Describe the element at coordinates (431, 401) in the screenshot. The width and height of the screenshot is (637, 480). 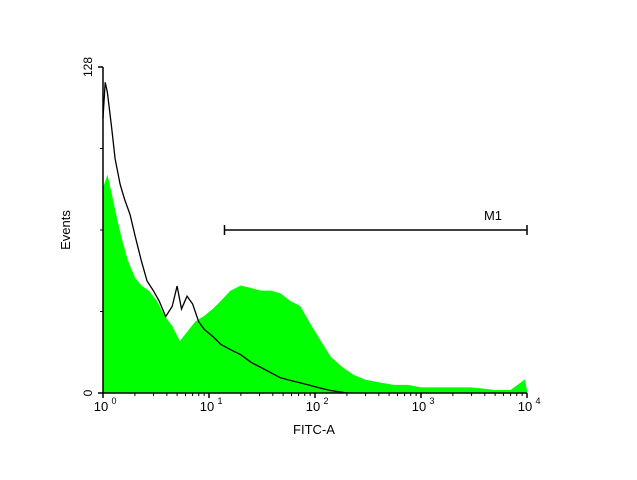
I see `x-tick-exponent: 3` at that location.